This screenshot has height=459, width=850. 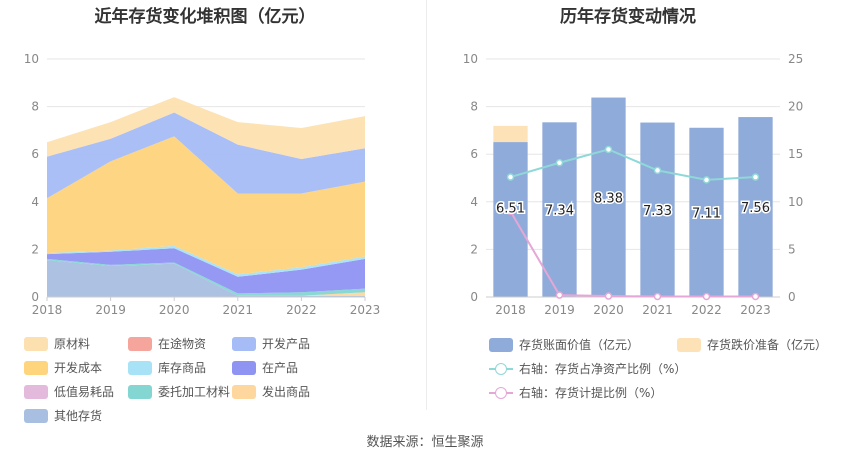 What do you see at coordinates (35, 154) in the screenshot?
I see `left-y-tick-label: 6` at bounding box center [35, 154].